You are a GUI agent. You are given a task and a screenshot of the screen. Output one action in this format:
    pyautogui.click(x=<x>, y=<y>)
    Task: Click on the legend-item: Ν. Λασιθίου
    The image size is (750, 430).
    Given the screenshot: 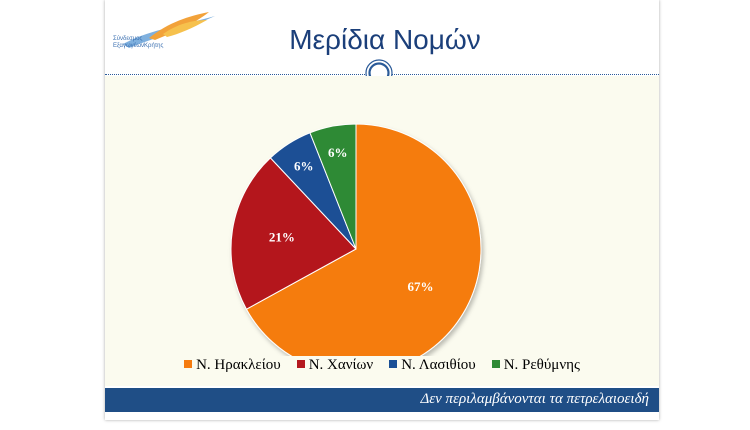 What is the action you would take?
    pyautogui.click(x=432, y=365)
    